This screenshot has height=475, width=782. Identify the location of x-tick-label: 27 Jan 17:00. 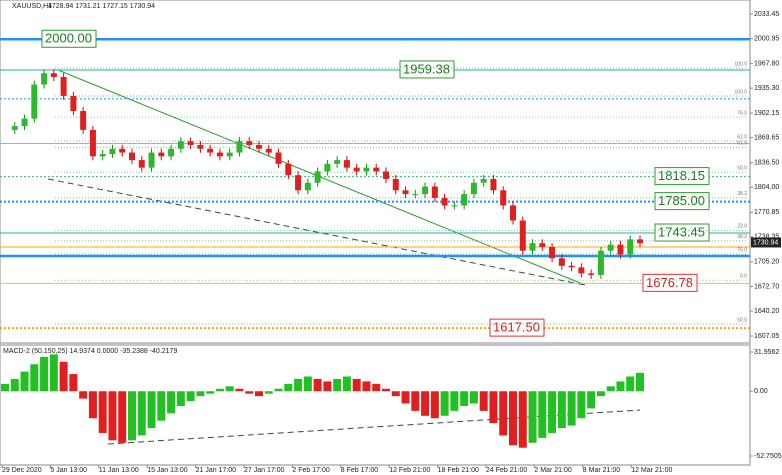
(264, 470).